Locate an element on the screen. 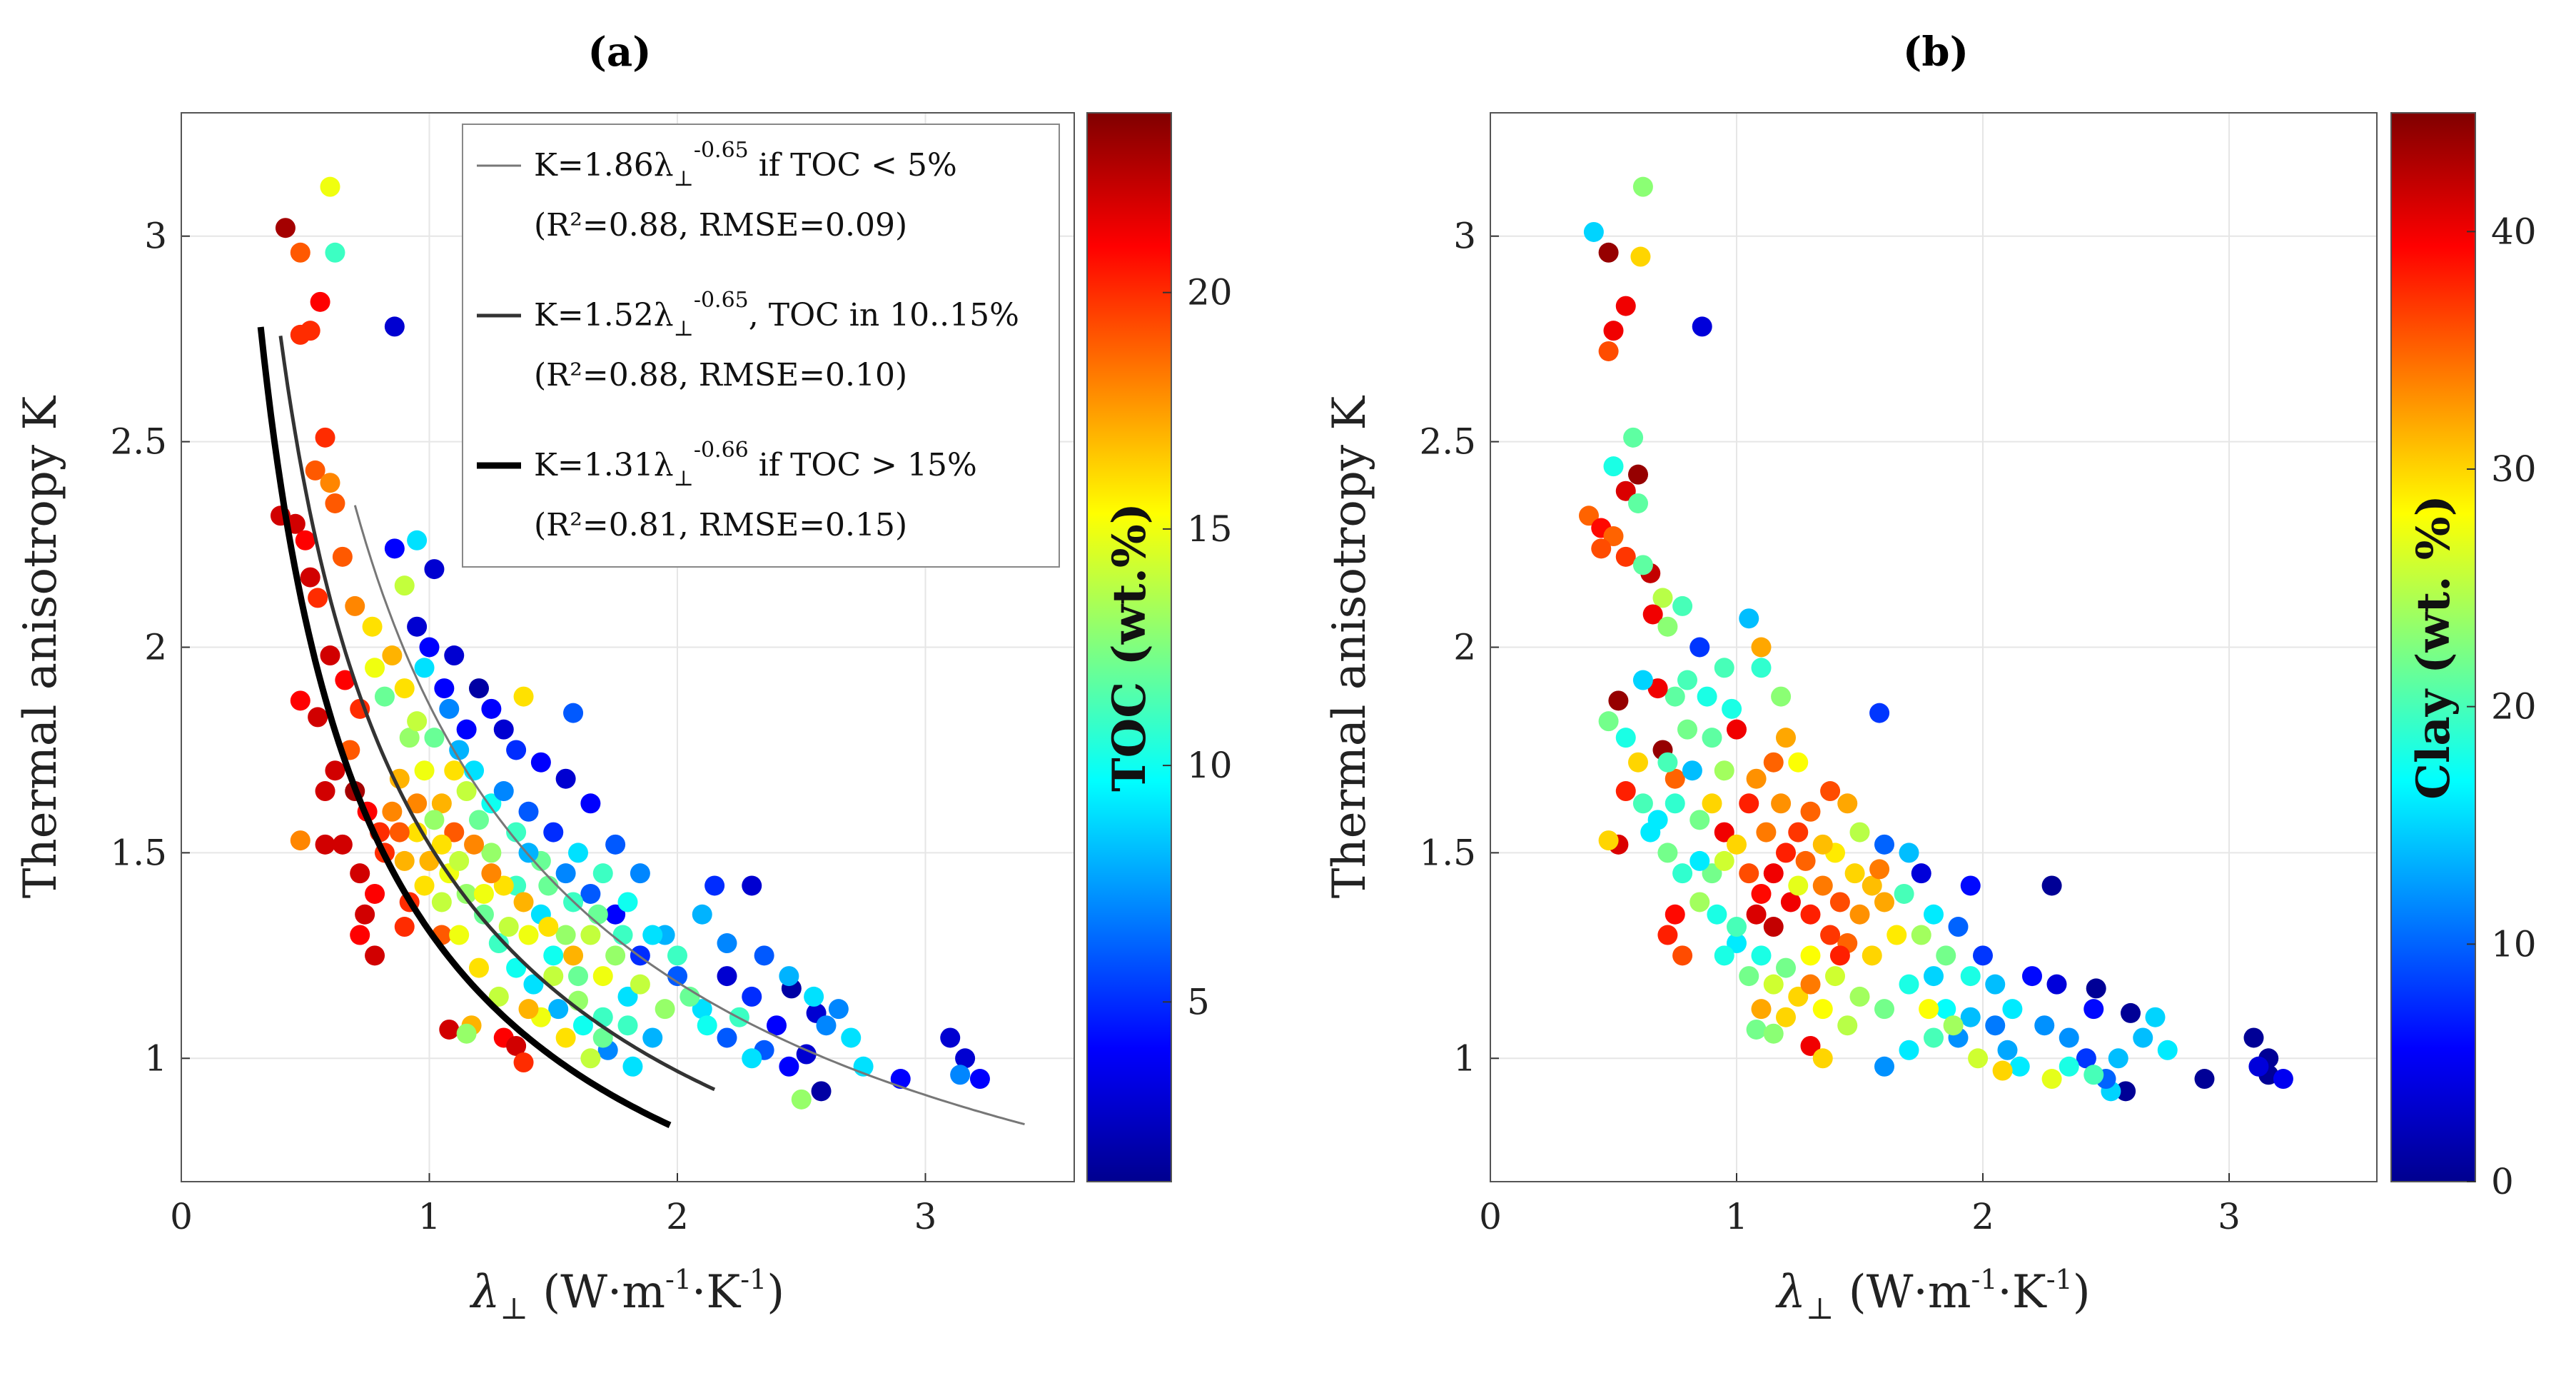  legend-label-superscript: -0.65 is located at coordinates (721, 301).